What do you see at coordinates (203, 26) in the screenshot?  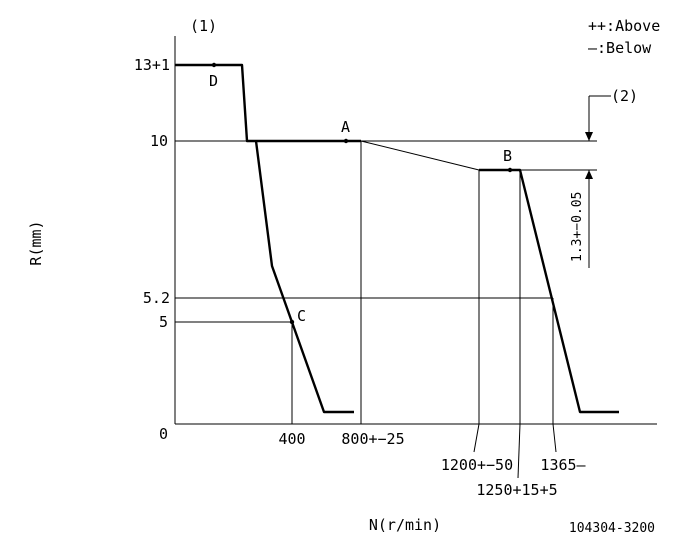 I see `marker-label-1: (1)` at bounding box center [203, 26].